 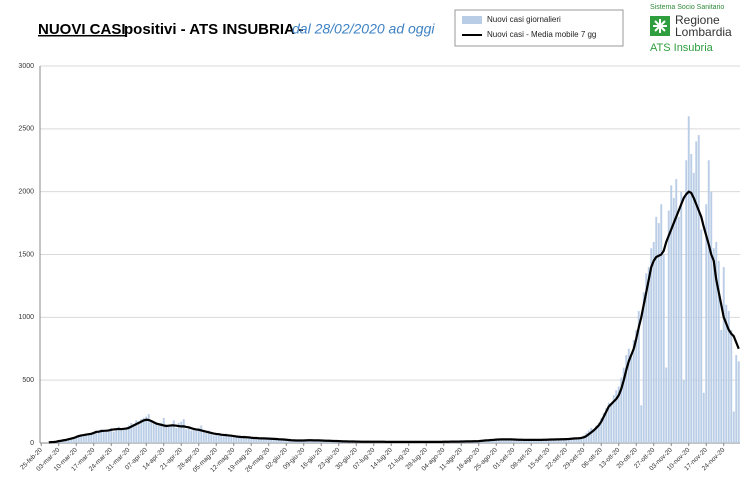 I want to click on y-tick-label: 2000, so click(x=26, y=192).